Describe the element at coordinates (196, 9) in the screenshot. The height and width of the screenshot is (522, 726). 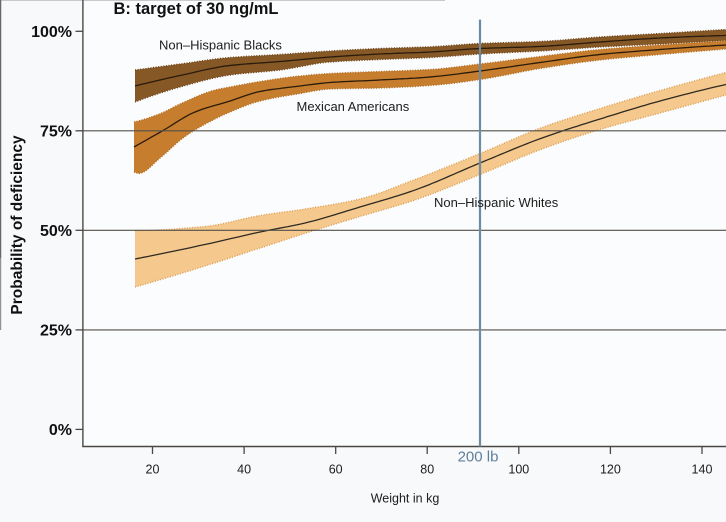
I see `svg-text: B: target of 30 ng/mL` at that location.